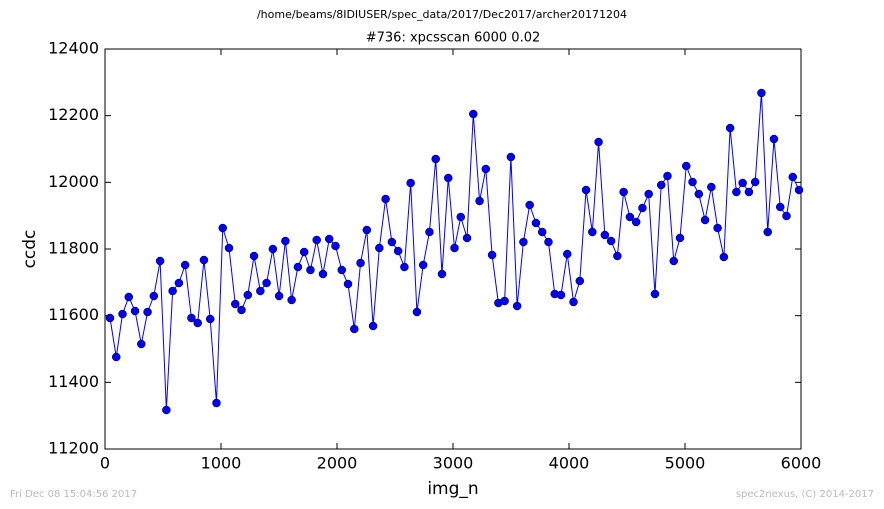 Image resolution: width=884 pixels, height=509 pixels. Describe the element at coordinates (30, 249) in the screenshot. I see `y-axis-label: ccdc` at that location.